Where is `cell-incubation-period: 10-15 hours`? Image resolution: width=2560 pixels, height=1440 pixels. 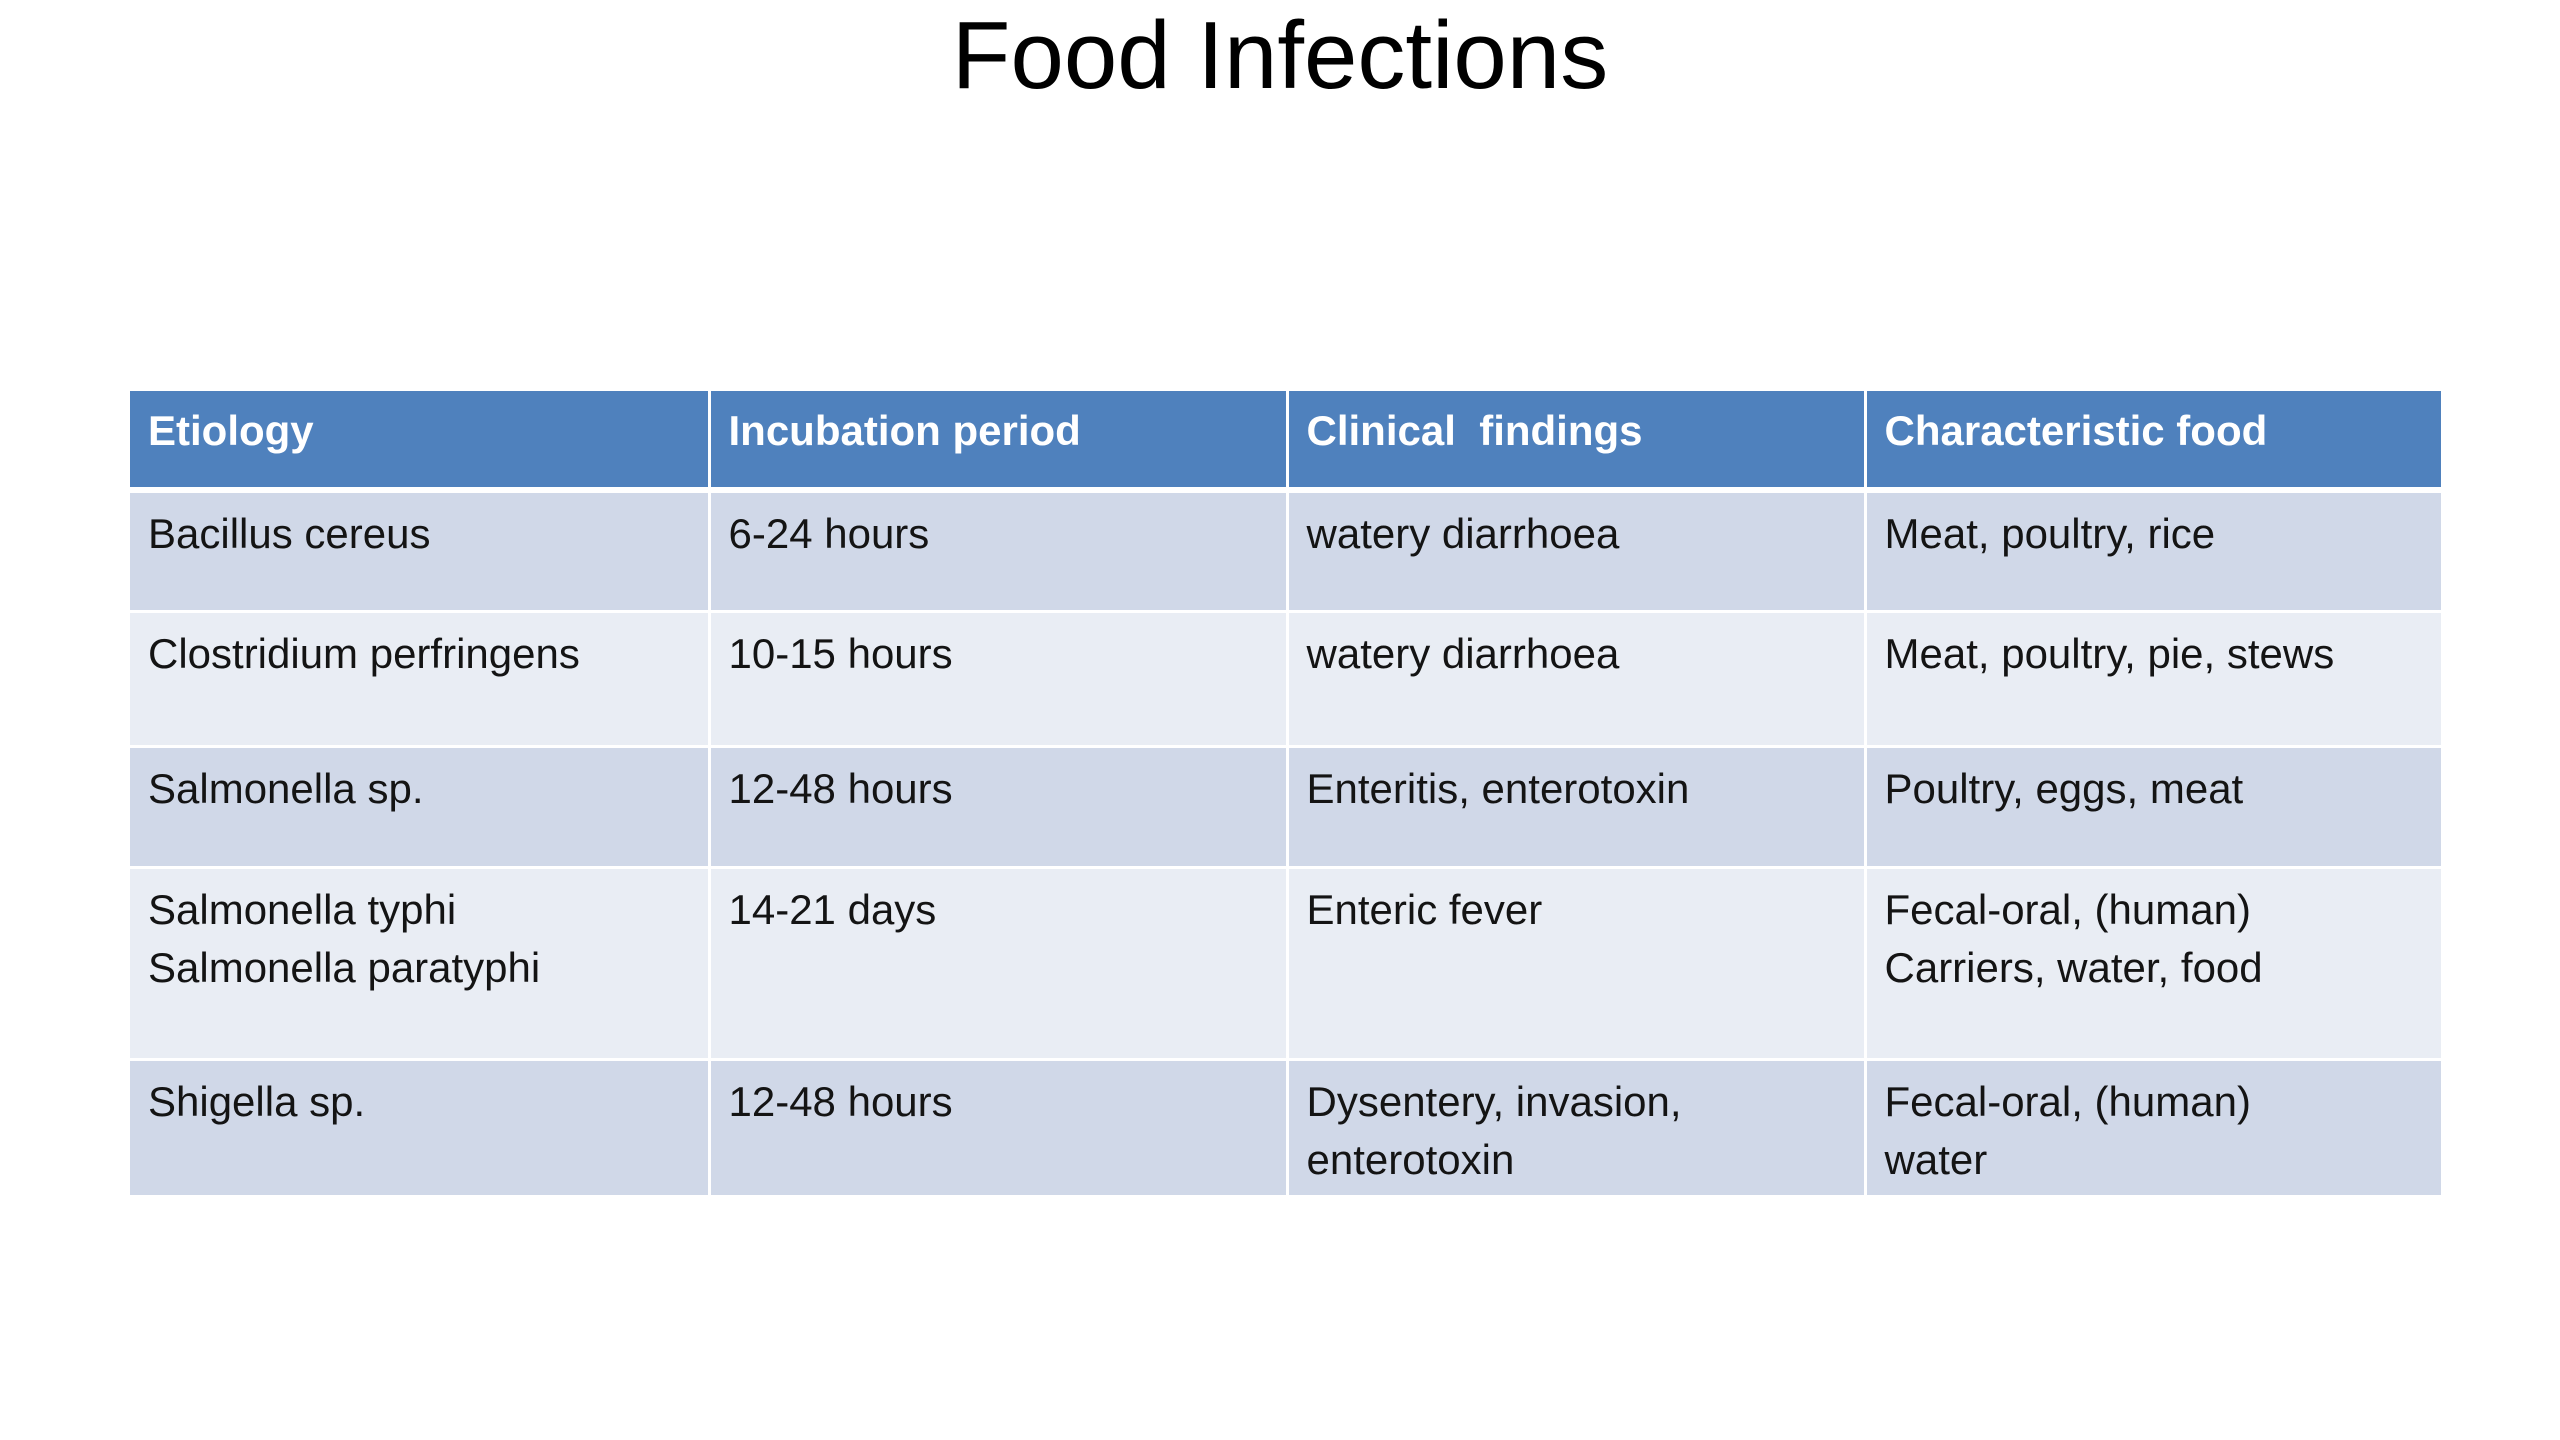 cell-incubation-period: 10-15 hours is located at coordinates (997, 677).